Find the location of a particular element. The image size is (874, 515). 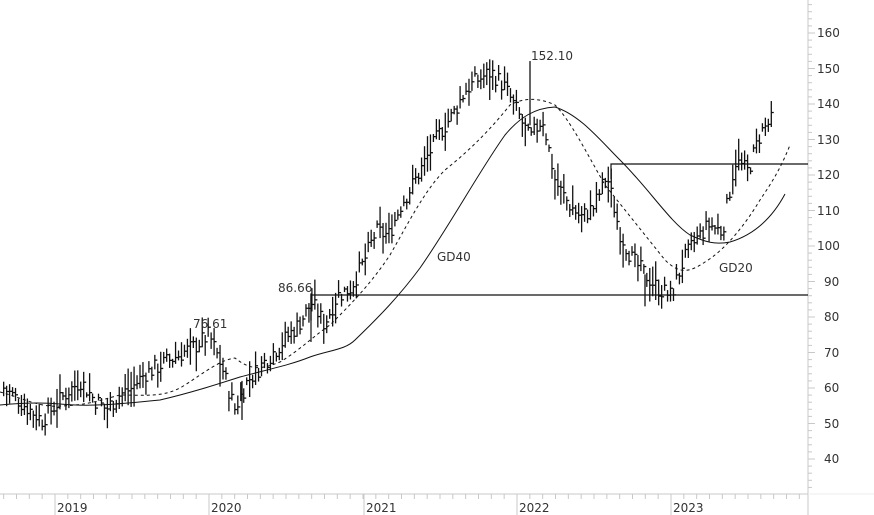

x-label-2021: 2021 is located at coordinates (381, 508).